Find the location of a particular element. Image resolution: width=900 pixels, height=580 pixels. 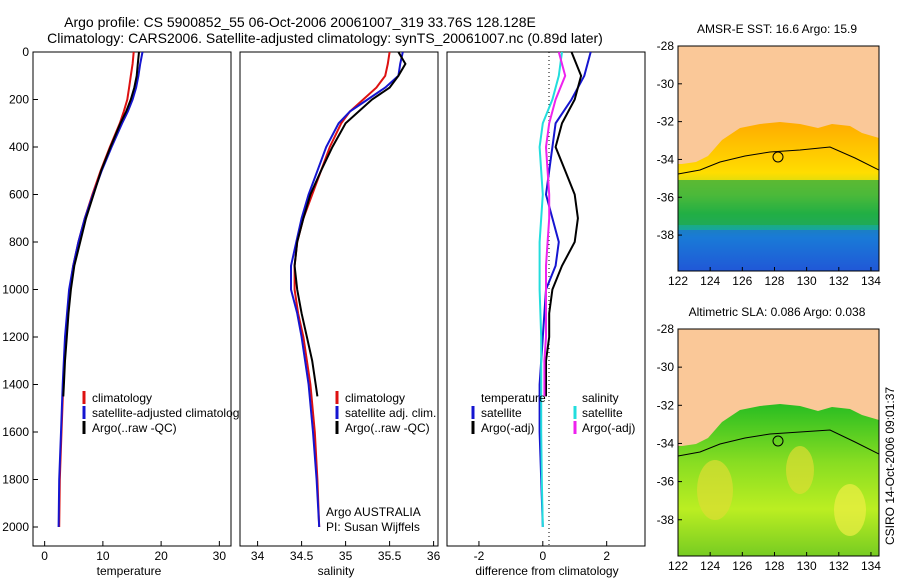

y-tick-label: 1400 is located at coordinates (15, 385).